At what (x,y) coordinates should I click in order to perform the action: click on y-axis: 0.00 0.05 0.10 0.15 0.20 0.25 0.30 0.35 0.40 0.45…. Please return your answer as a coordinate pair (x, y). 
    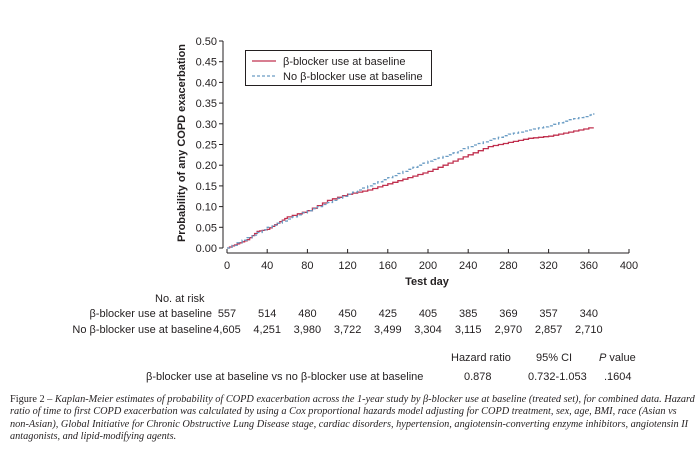
    Looking at the image, I should click on (210, 145).